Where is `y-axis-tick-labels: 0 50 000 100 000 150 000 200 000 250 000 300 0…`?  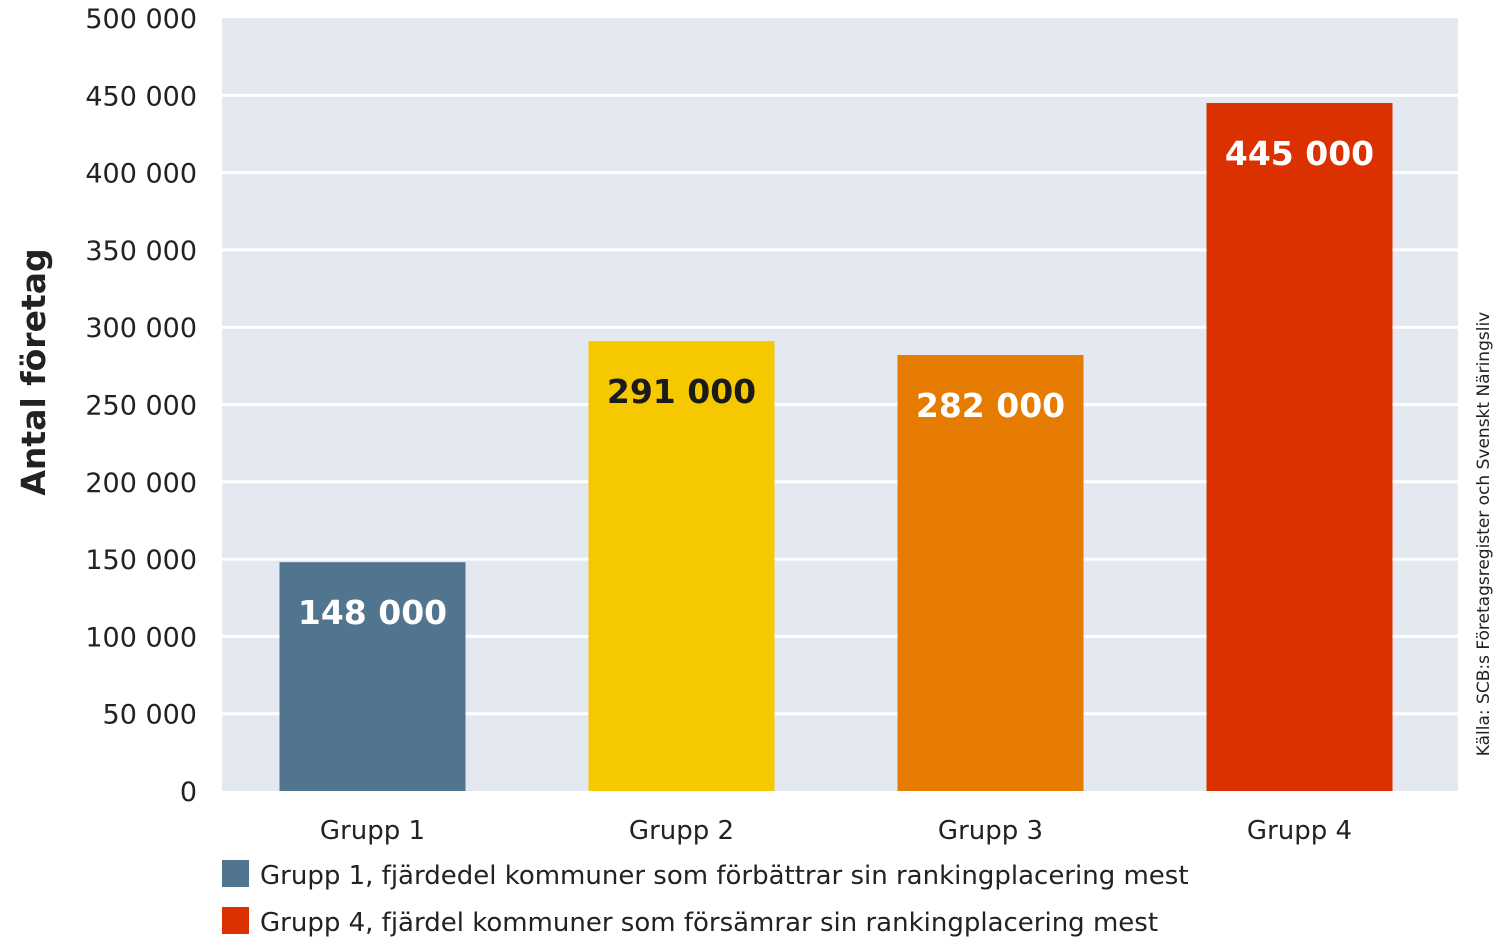
y-axis-tick-labels: 0 50 000 100 000 150 000 200 000 250 000 300 0… is located at coordinates (141, 406).